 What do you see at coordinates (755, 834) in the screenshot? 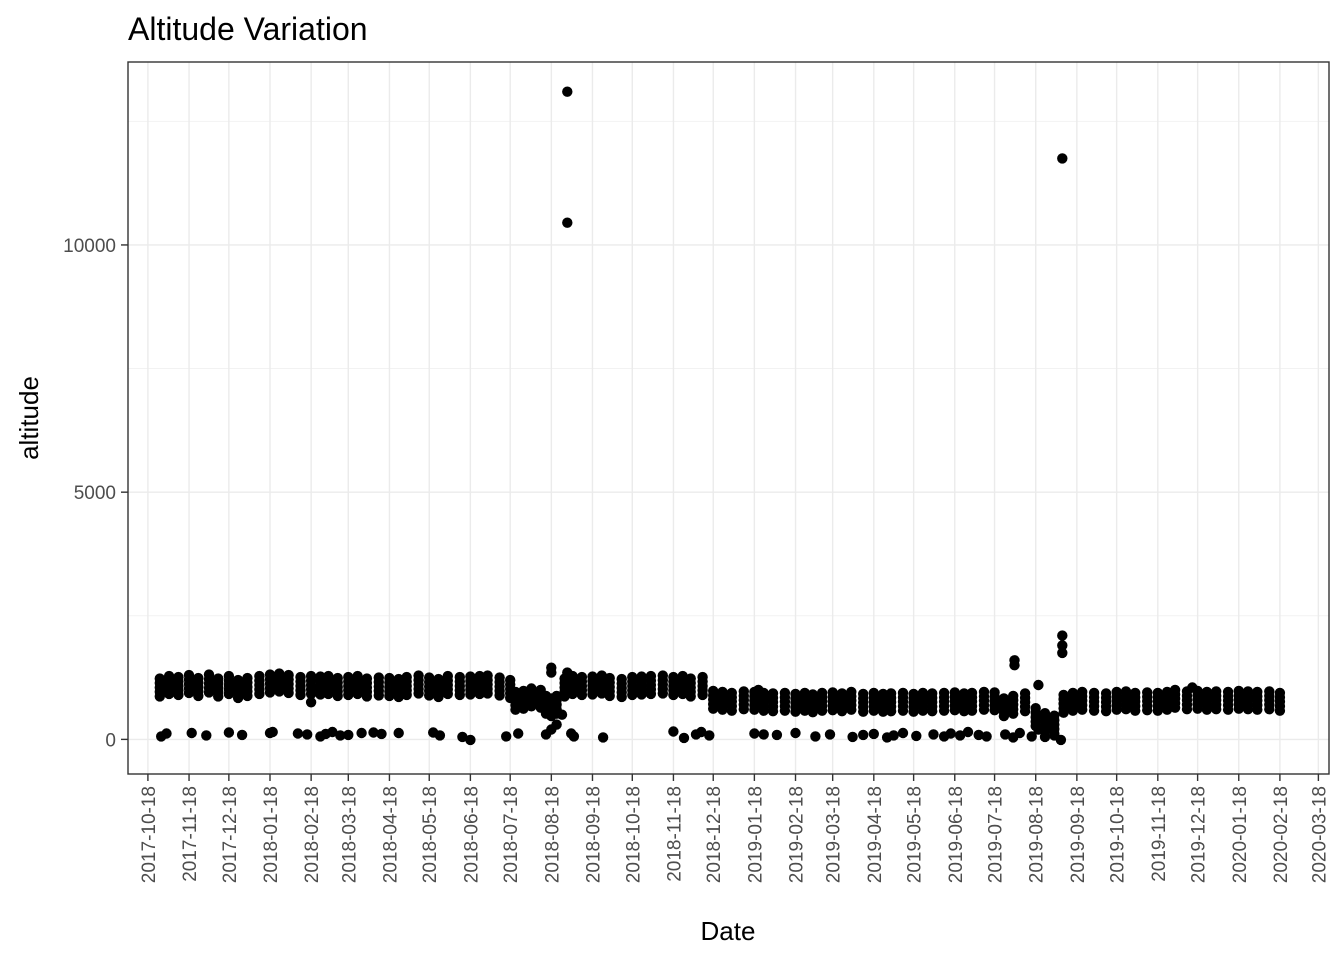
I see `x-tick-label: 2019-01-18` at bounding box center [755, 834].